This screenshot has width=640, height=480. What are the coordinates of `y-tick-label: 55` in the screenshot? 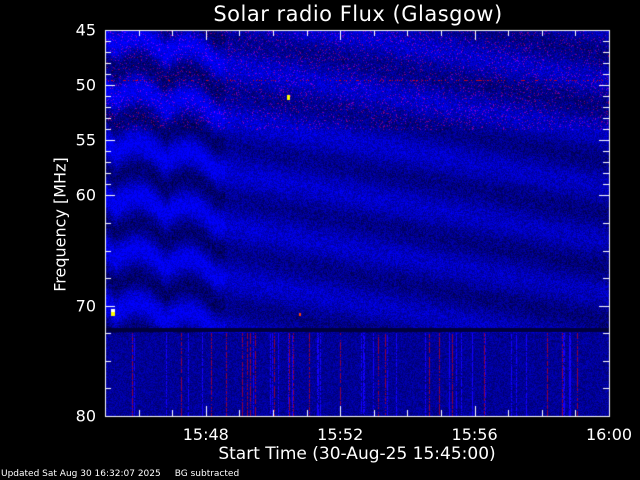 It's located at (85, 140).